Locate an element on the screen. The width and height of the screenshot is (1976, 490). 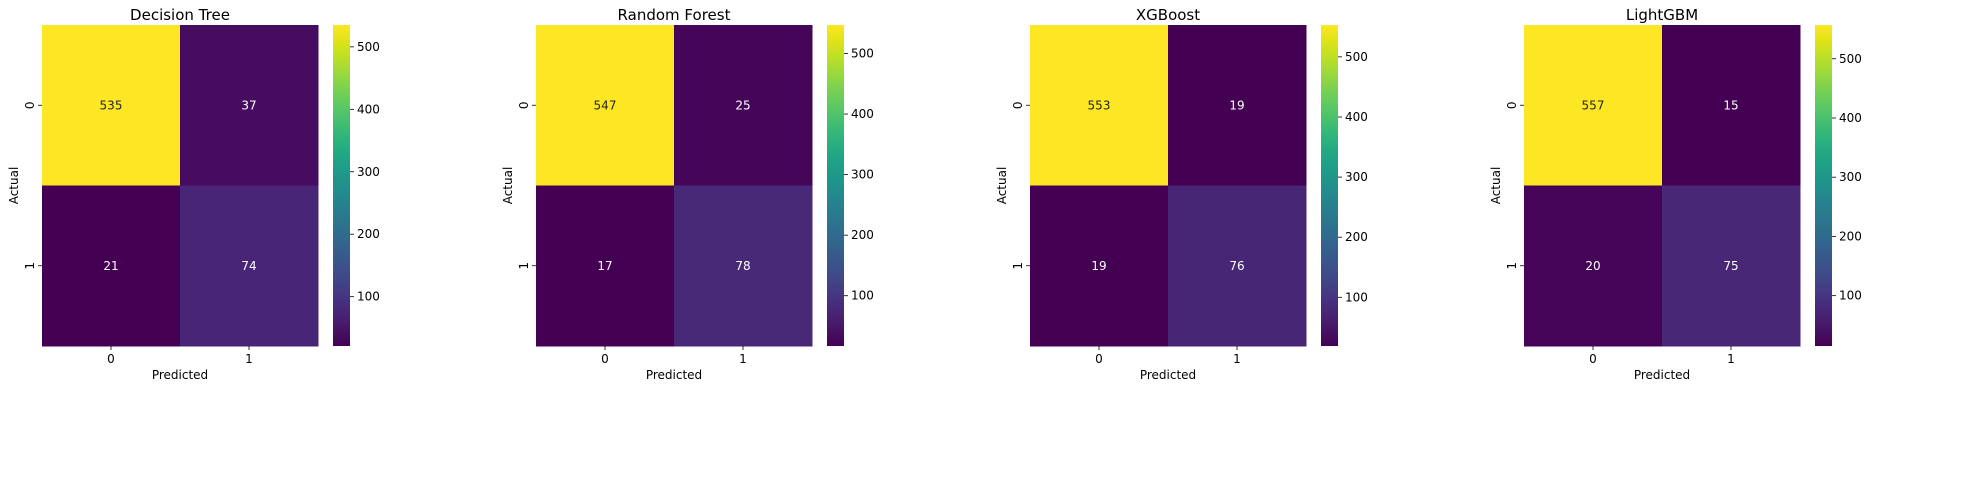
cell-value-label: 20 is located at coordinates (1592, 266).